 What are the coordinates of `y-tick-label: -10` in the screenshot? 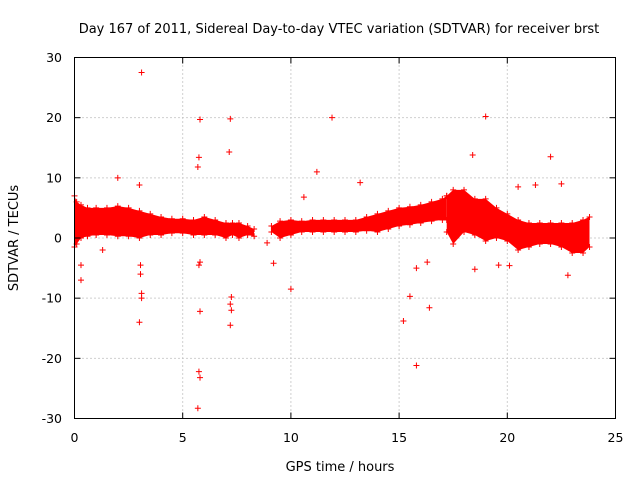 It's located at (52, 298).